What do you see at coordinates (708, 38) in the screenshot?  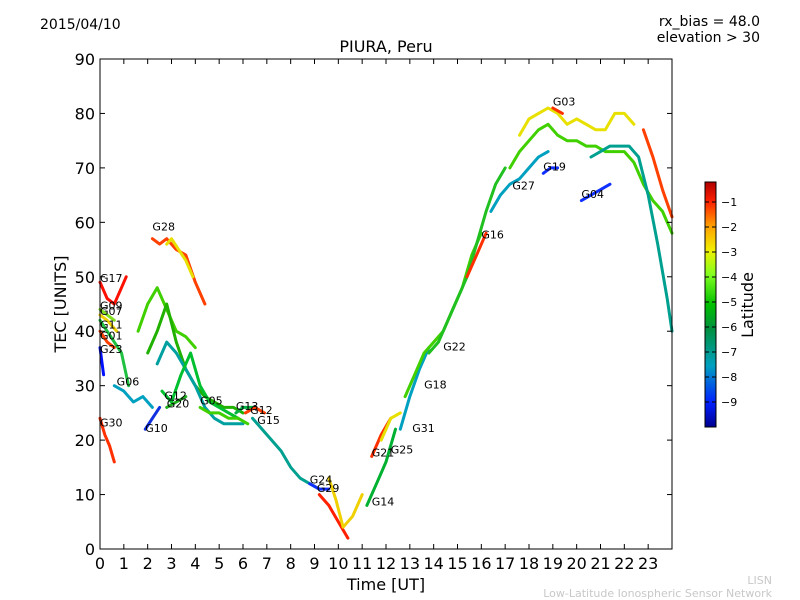 I see `elevation-label: elevation > 30` at bounding box center [708, 38].